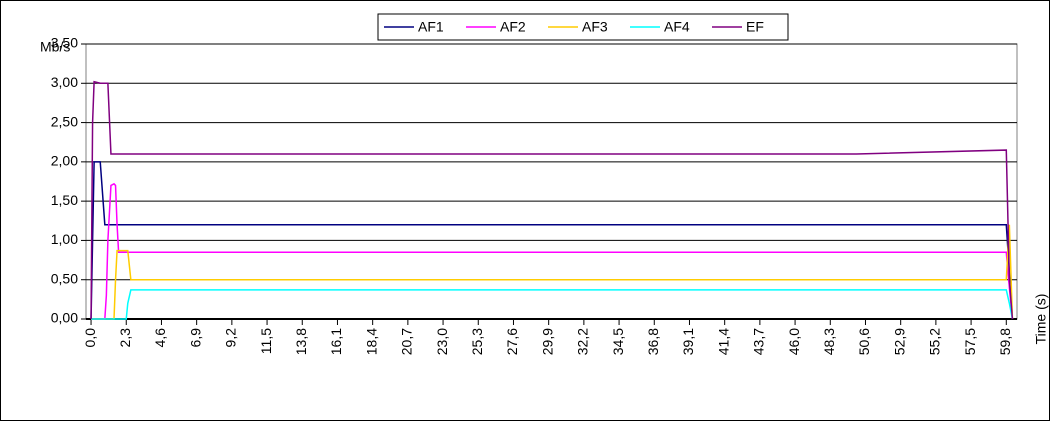 Image resolution: width=1058 pixels, height=421 pixels. I want to click on x-tick-label: 34,5, so click(618, 341).